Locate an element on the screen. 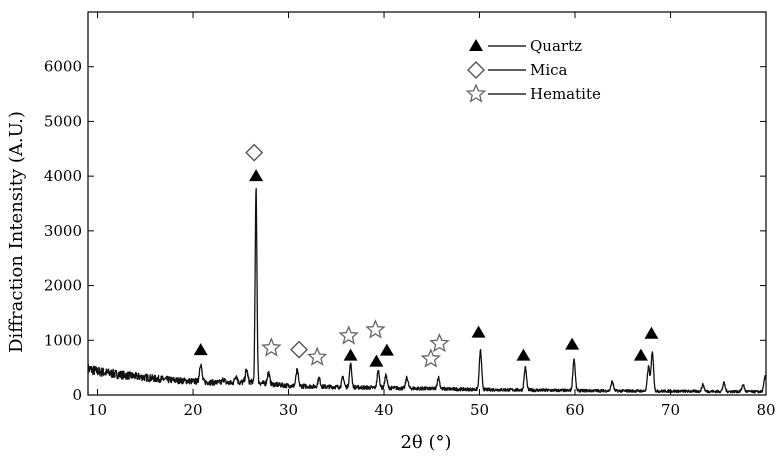  y-axis-title: Diffraction Intensity (A.U.) is located at coordinates (16, 232).